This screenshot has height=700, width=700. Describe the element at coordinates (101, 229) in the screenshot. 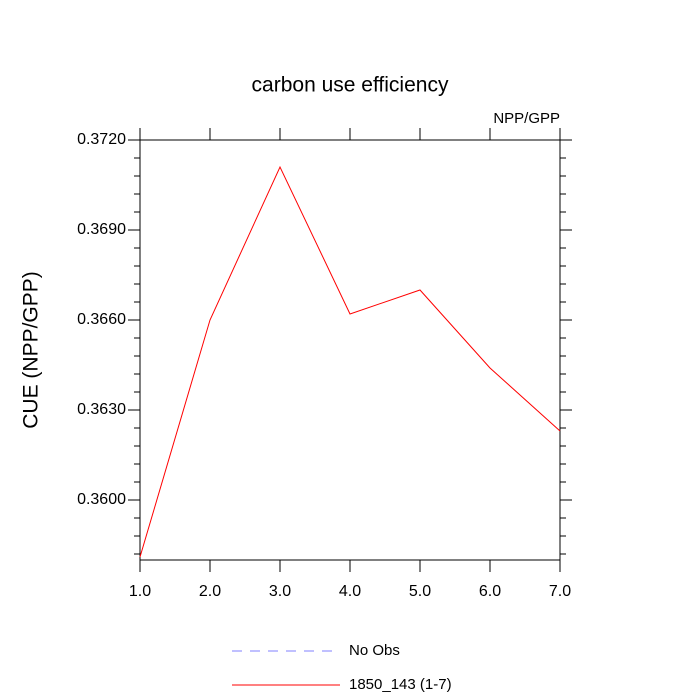

I see `y-tick-label: 0.3690` at that location.